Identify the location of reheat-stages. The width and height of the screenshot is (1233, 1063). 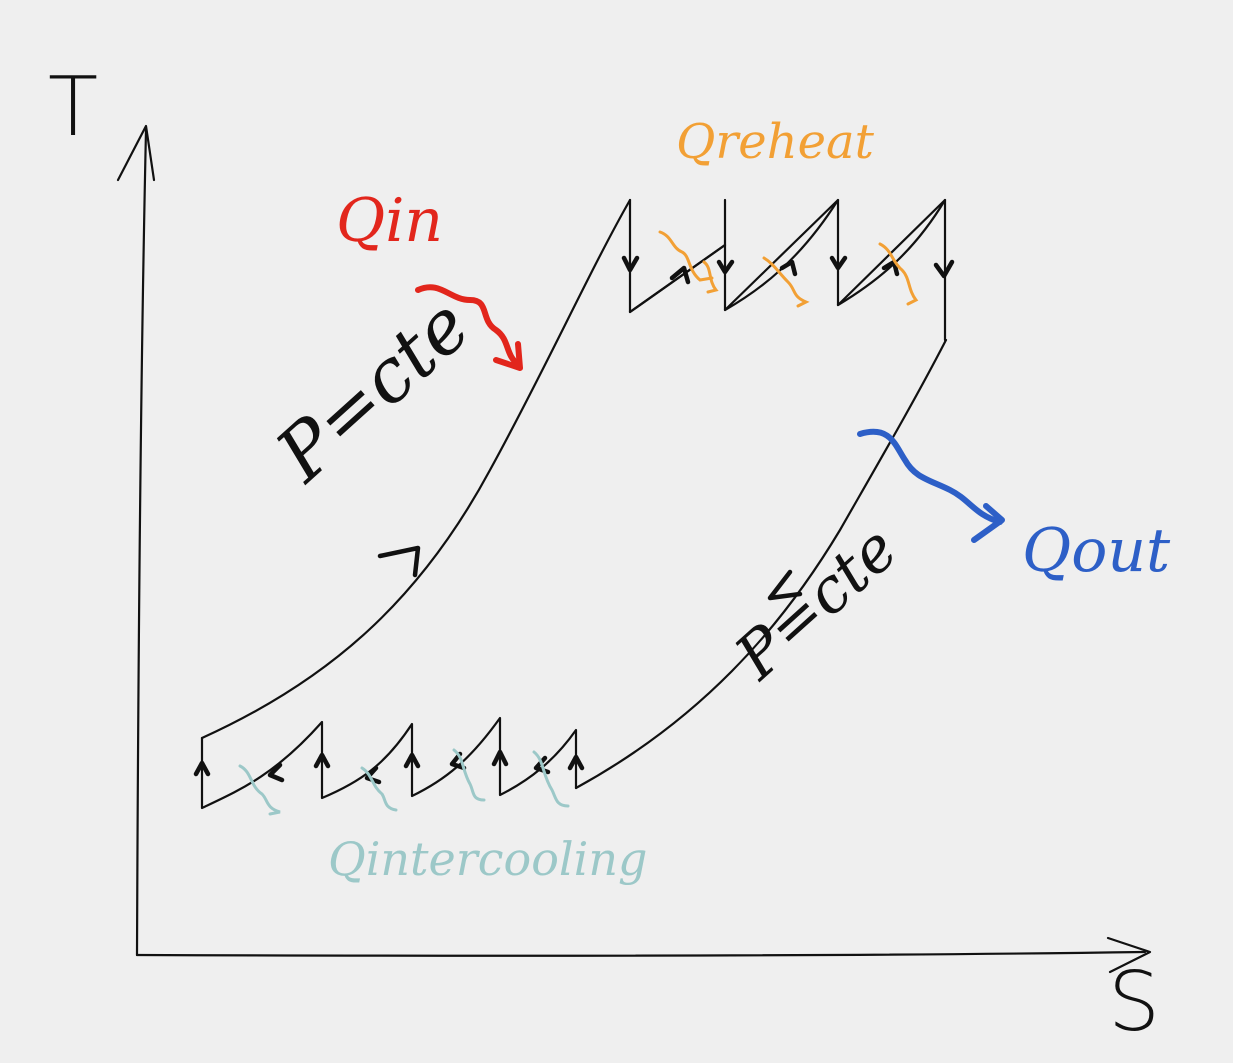
(788, 270).